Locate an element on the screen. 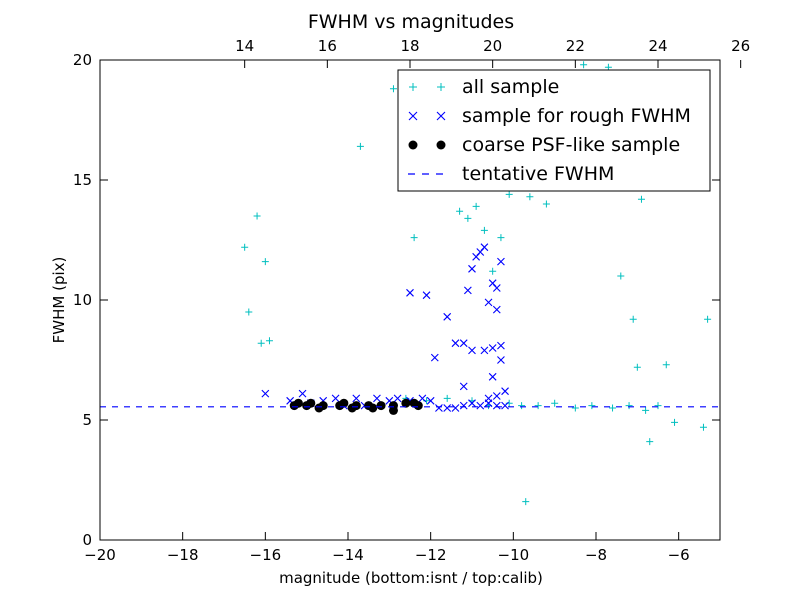 The image size is (800, 600). x-tick-label: −16 is located at coordinates (266, 555).